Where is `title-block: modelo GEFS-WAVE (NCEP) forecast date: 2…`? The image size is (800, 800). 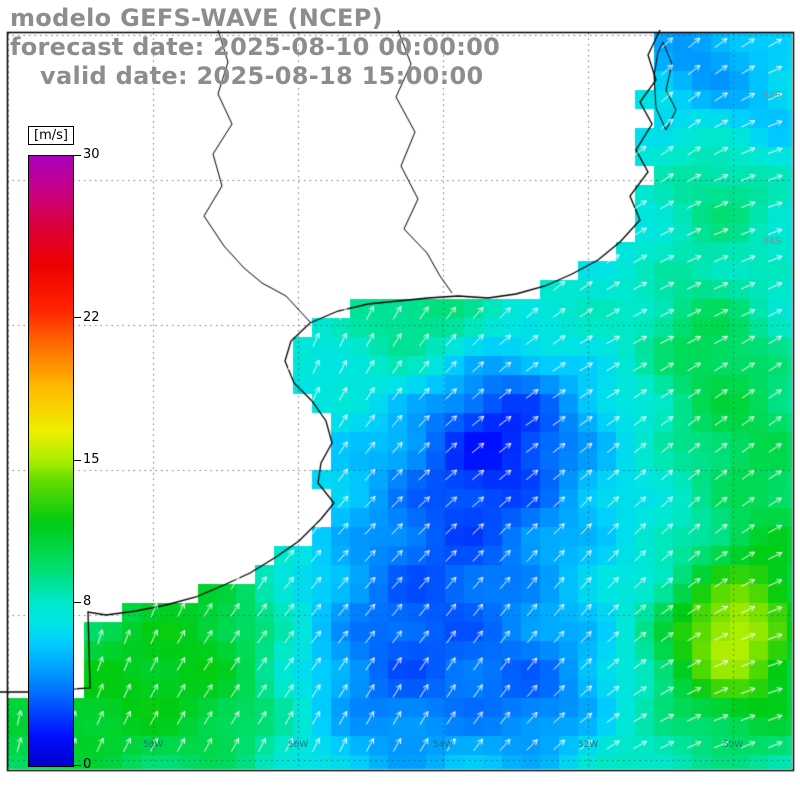
title-block: modelo GEFS-WAVE (NCEP) forecast date: 2… is located at coordinates (255, 47).